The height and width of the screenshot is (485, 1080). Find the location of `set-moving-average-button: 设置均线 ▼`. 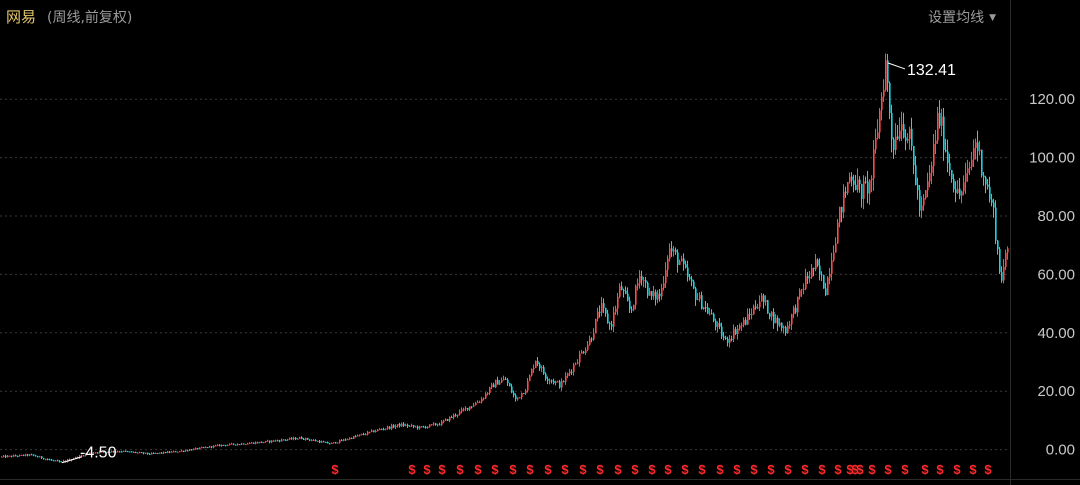

set-moving-average-button: 设置均线 ▼ is located at coordinates (962, 17).